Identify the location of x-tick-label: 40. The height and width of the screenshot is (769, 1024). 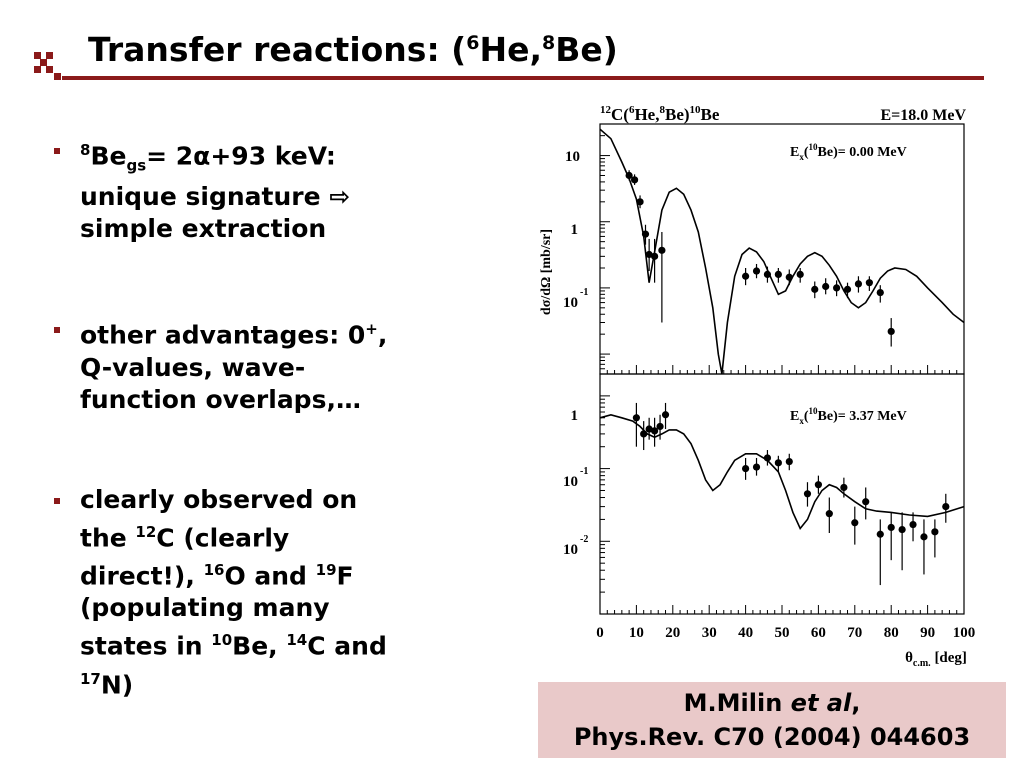
(745, 633).